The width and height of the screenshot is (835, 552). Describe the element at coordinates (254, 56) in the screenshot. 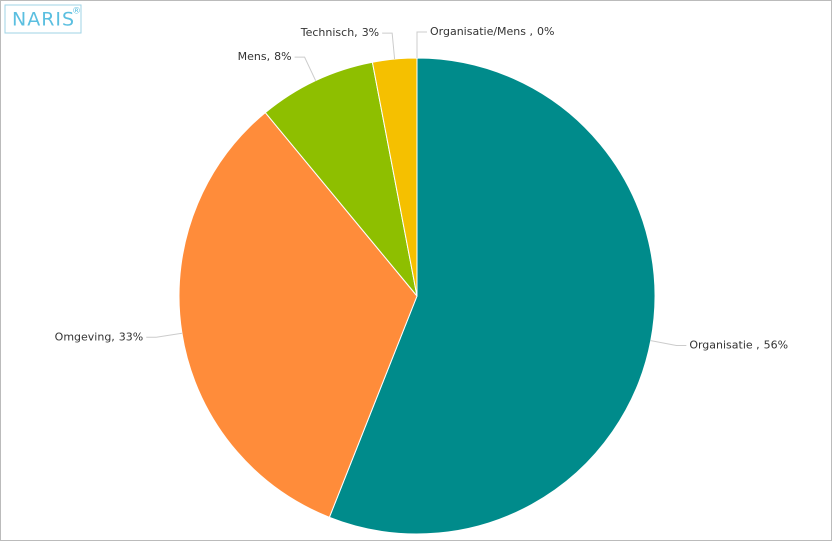

I see `slice-name: Mens,` at that location.